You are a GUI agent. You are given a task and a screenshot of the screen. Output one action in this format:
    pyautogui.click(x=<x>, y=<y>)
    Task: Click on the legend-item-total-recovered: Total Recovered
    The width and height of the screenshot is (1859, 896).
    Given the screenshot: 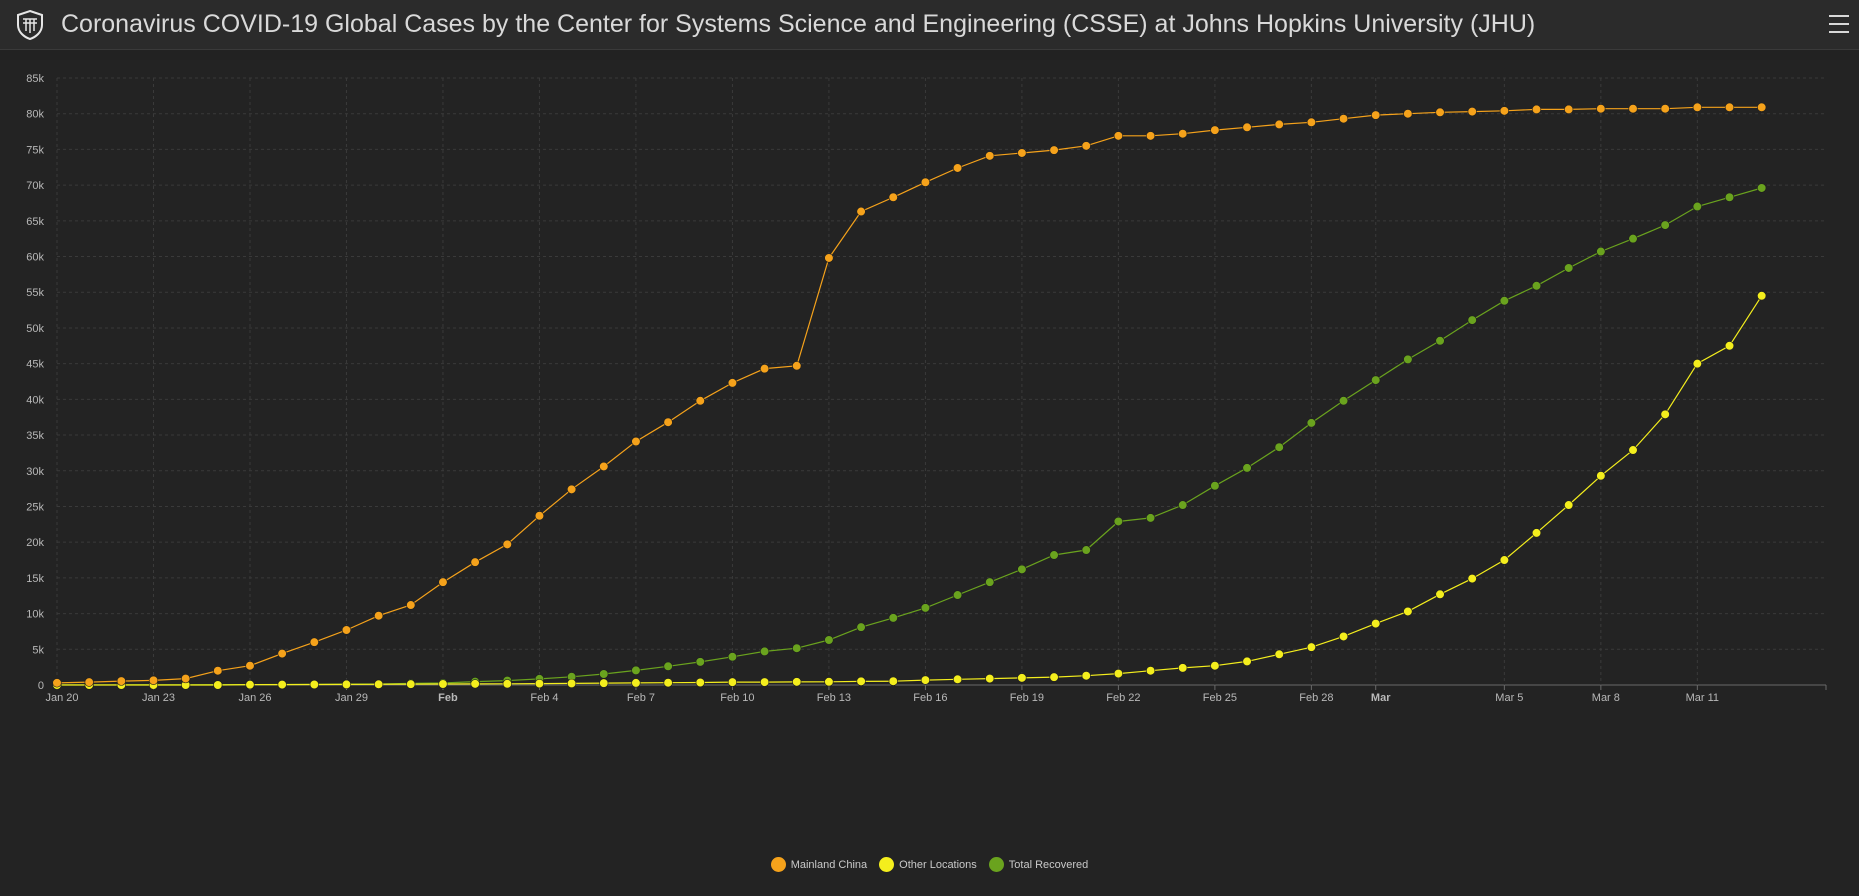 What is the action you would take?
    pyautogui.click(x=1038, y=864)
    